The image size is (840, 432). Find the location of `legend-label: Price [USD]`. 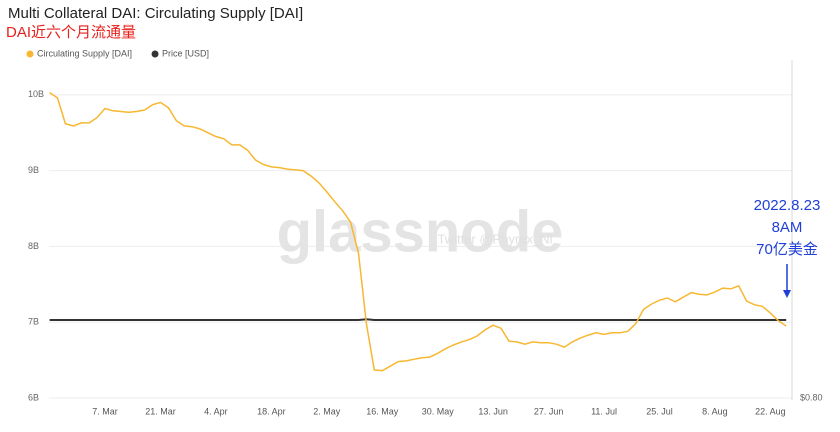

legend-label: Price [USD] is located at coordinates (185, 53).